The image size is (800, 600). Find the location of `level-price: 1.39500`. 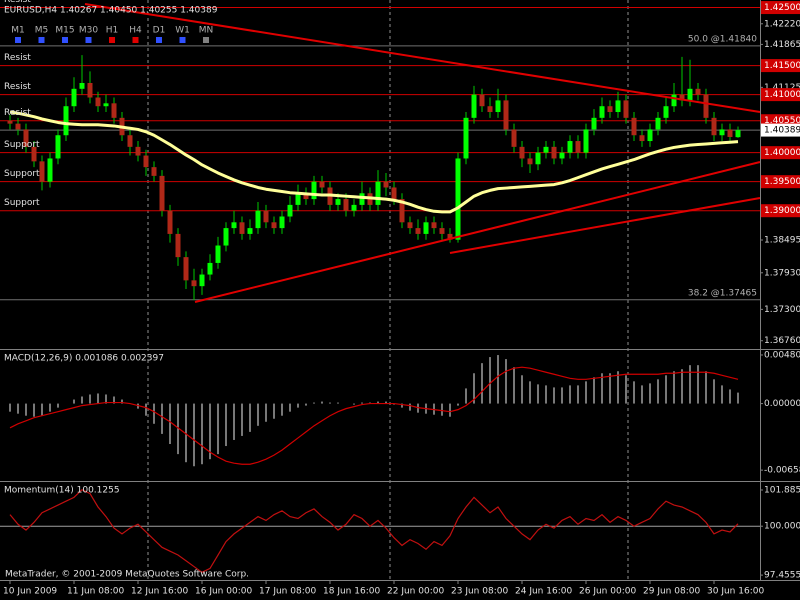

level-price: 1.39500 is located at coordinates (782, 182).